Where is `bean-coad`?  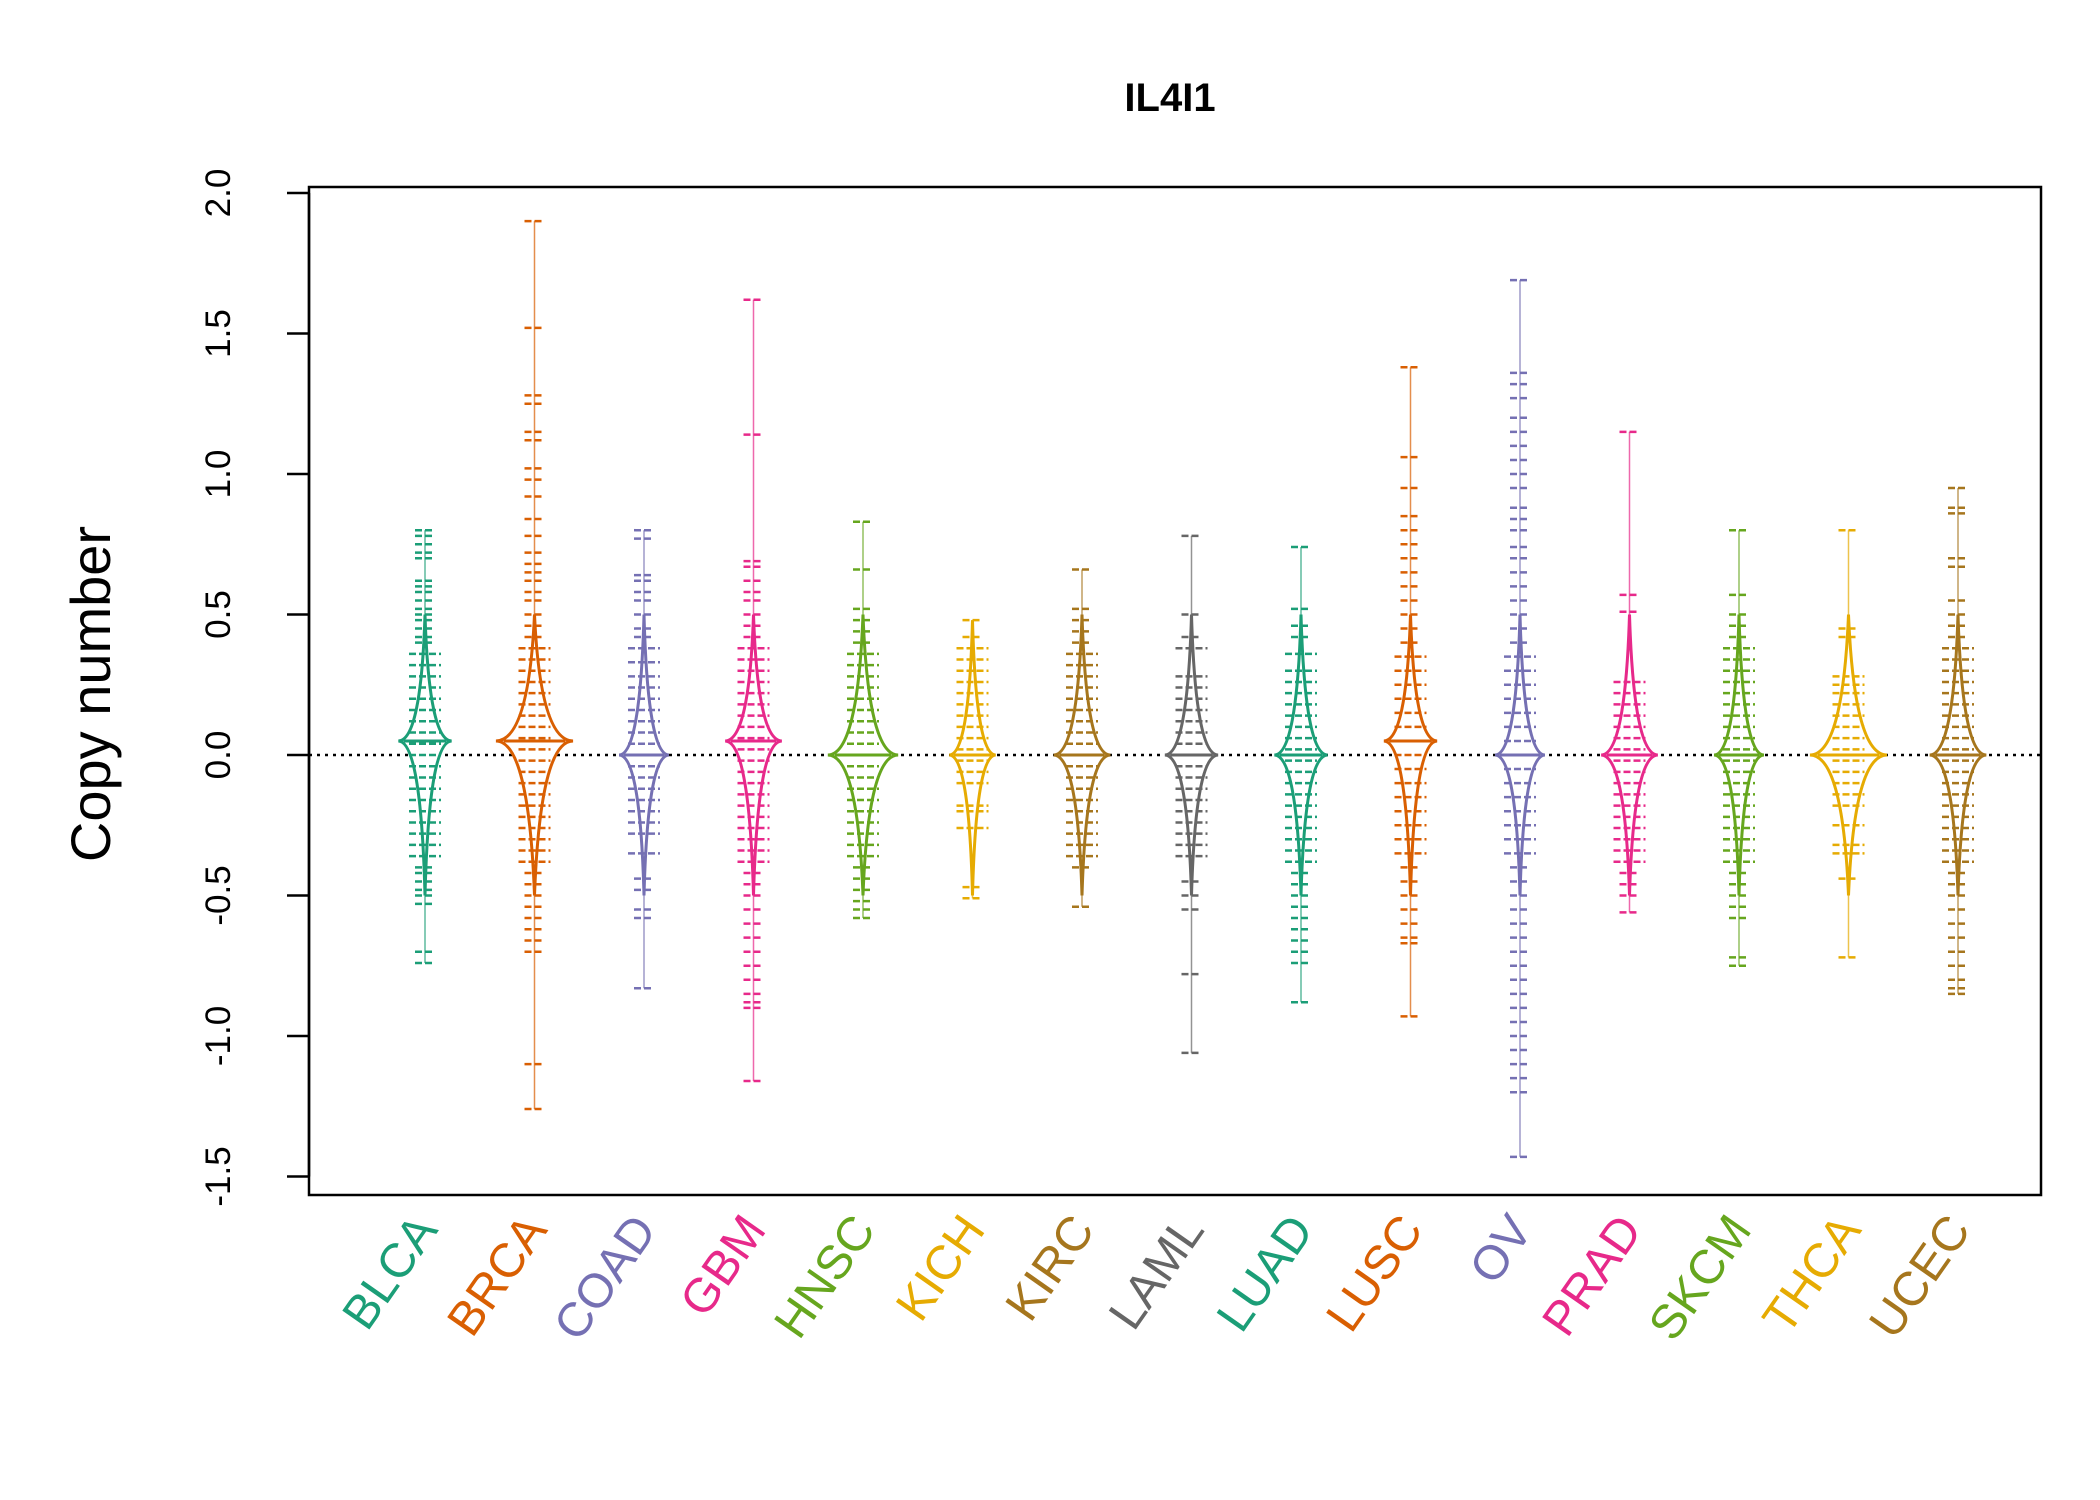 bean-coad is located at coordinates (644, 759).